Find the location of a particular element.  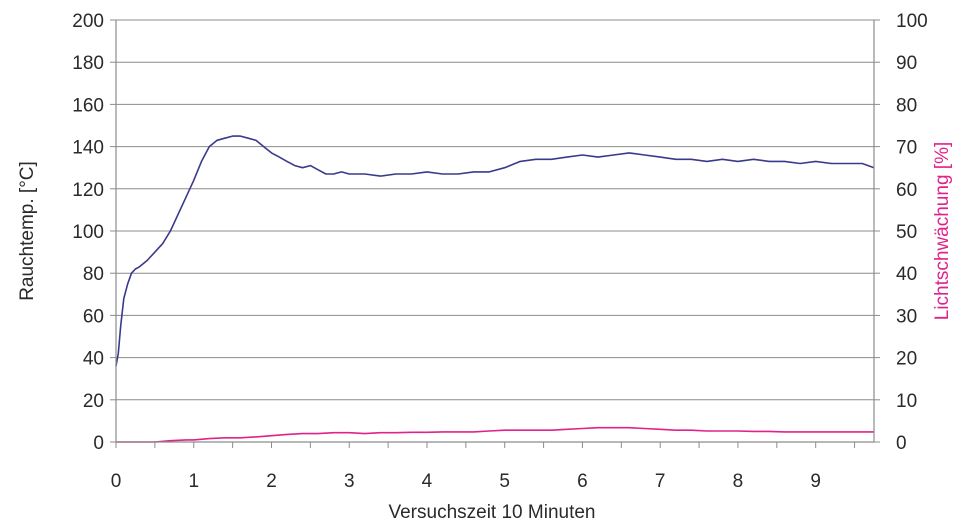

x-axis-title: Versuchszeit 10 Minuten is located at coordinates (491, 512).